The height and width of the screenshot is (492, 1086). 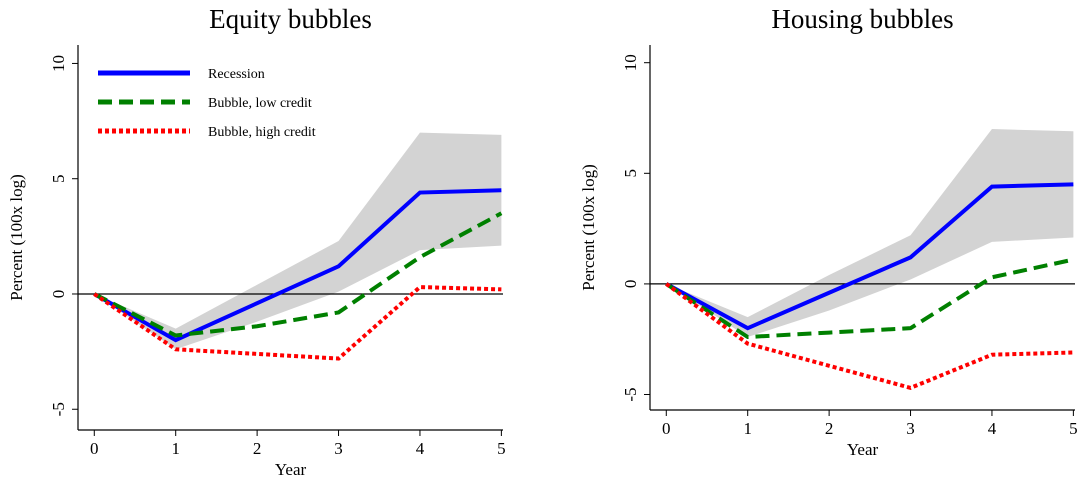 What do you see at coordinates (236, 74) in the screenshot?
I see `legend-label: Recession` at bounding box center [236, 74].